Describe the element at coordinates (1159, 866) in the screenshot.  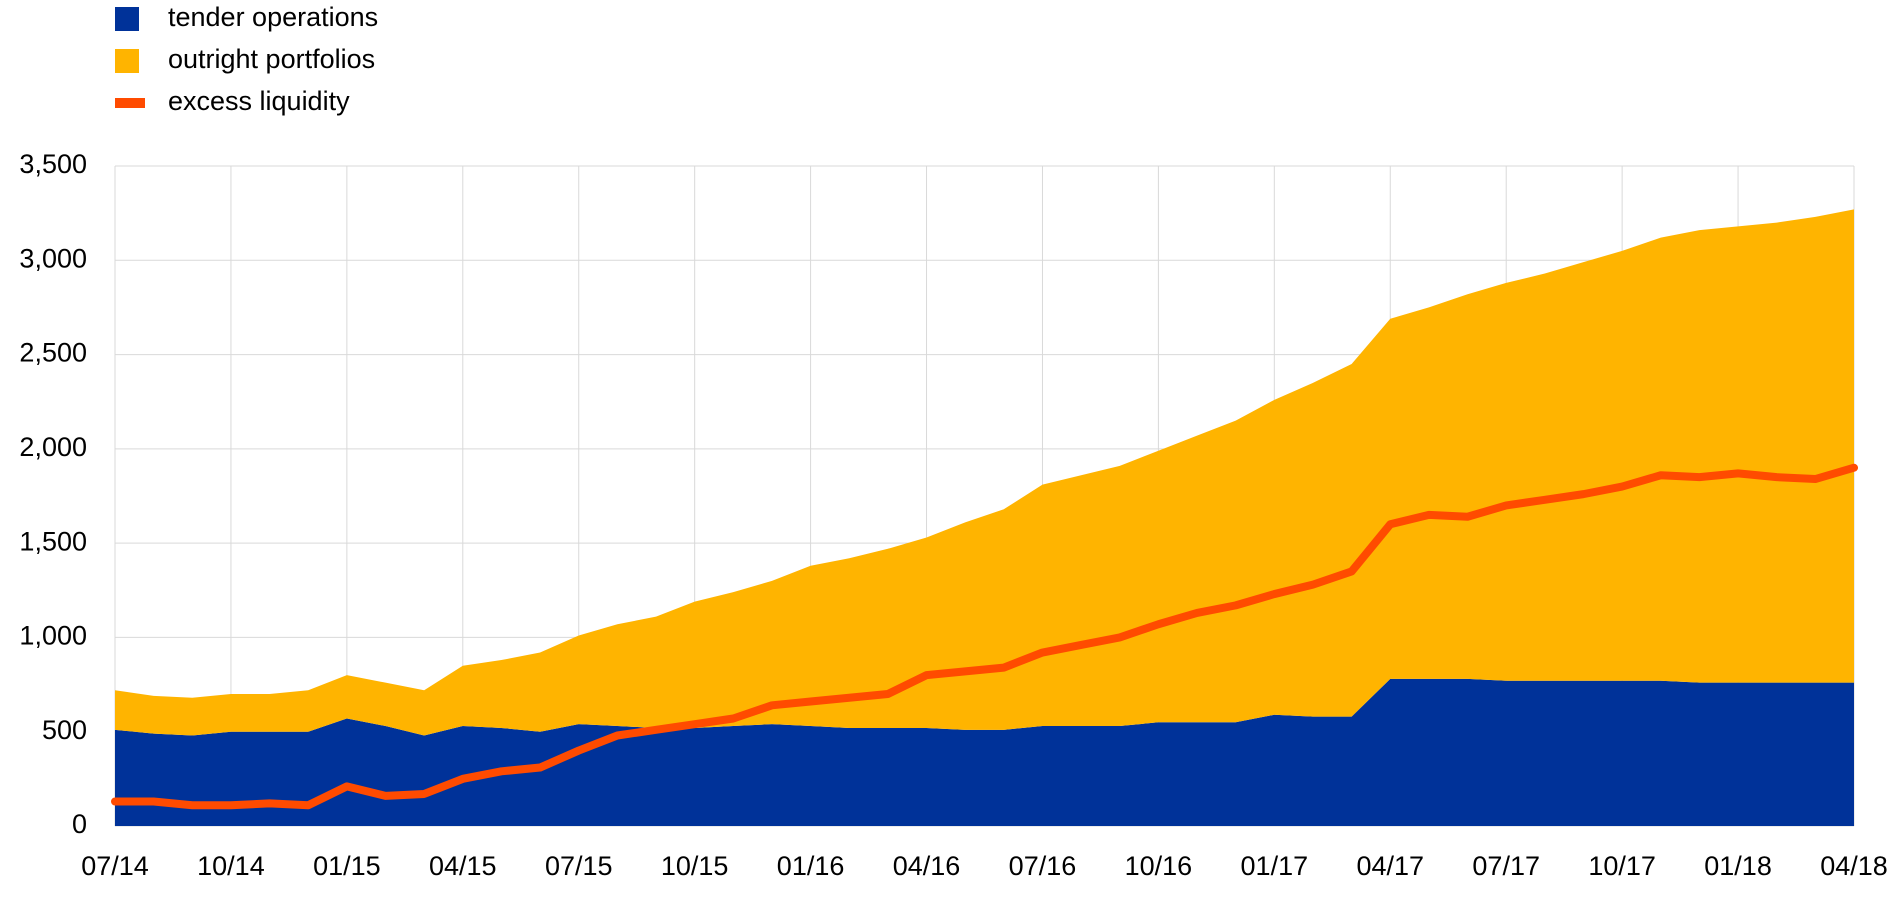
I see `x-tick-label: 10/16` at that location.